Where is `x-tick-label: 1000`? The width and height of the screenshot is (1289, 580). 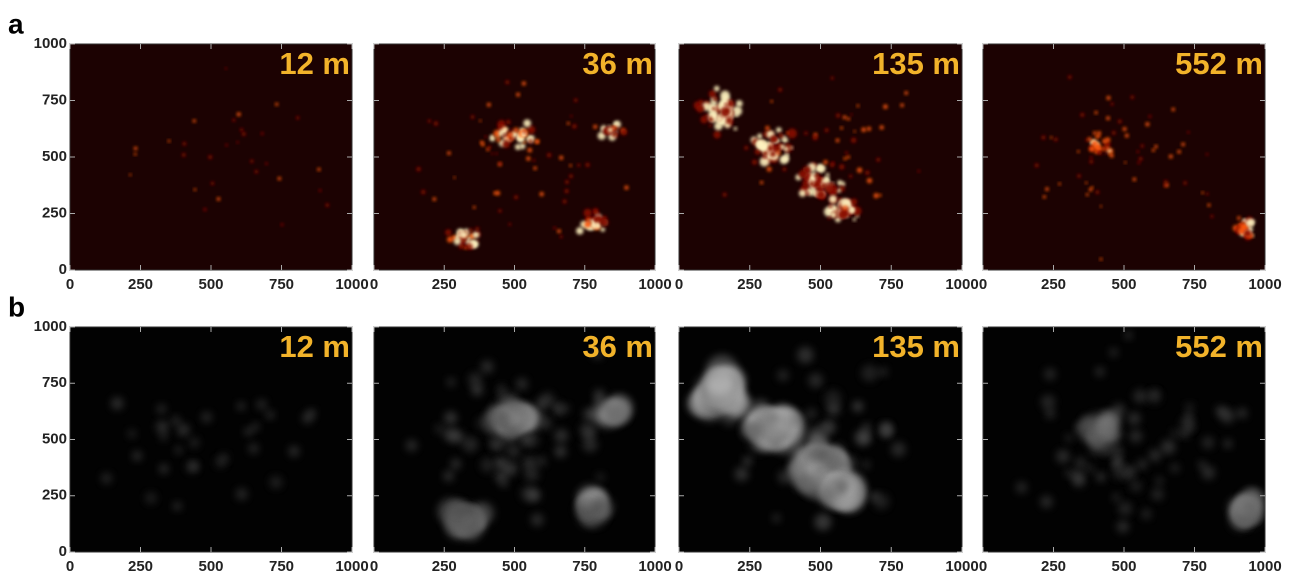
x-tick-label: 1000 is located at coordinates (351, 284).